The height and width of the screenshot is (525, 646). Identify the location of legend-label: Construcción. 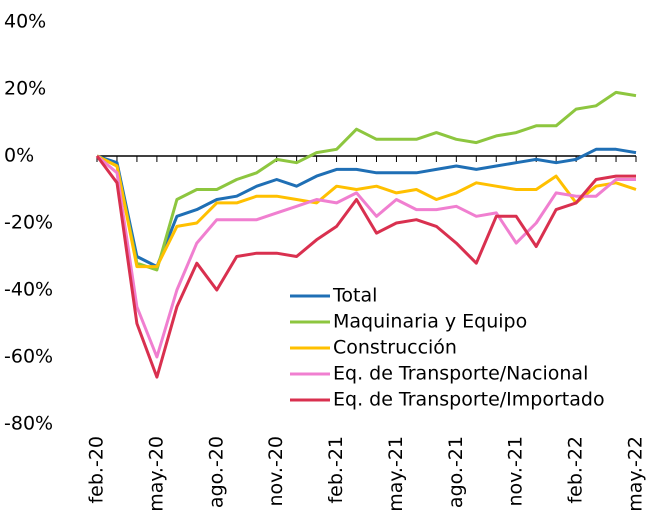
(395, 348).